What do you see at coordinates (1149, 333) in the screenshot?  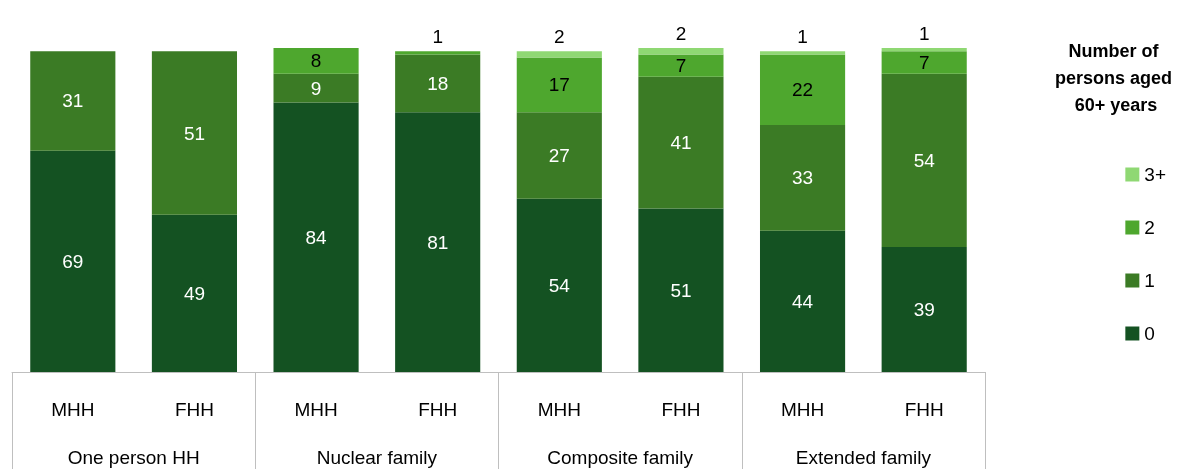 I see `legend-label: 0` at bounding box center [1149, 333].